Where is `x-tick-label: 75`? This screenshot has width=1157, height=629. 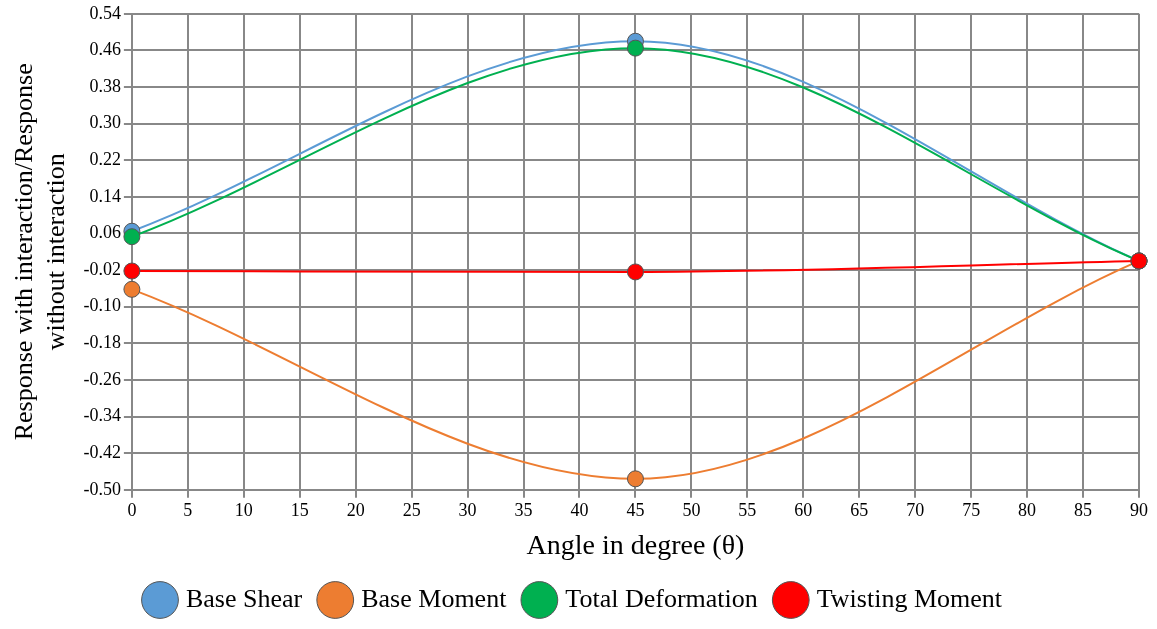 x-tick-label: 75 is located at coordinates (971, 510).